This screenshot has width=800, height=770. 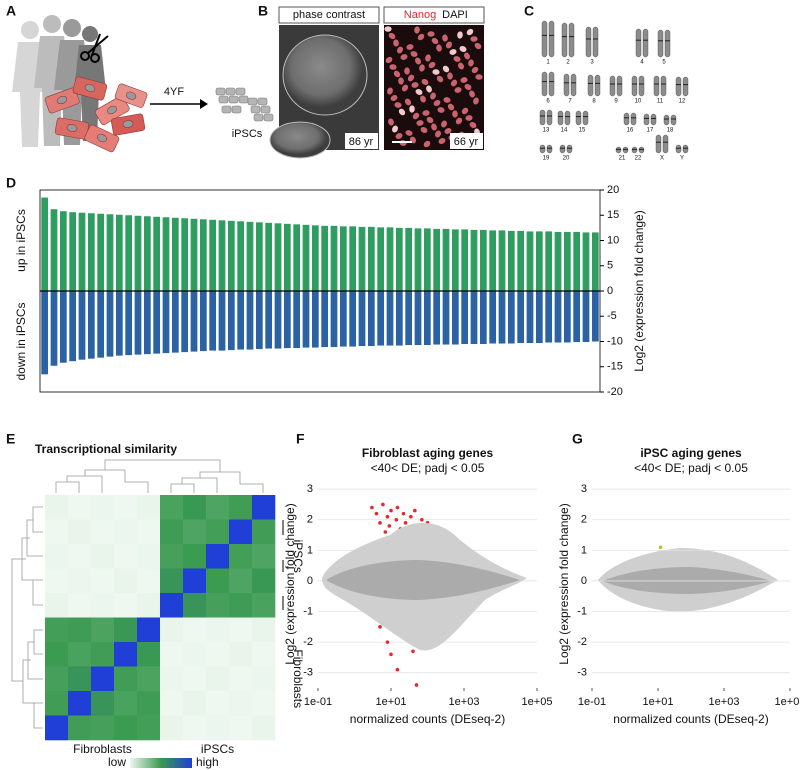 What do you see at coordinates (27, 617) in the screenshot?
I see `row-dendrogram` at bounding box center [27, 617].